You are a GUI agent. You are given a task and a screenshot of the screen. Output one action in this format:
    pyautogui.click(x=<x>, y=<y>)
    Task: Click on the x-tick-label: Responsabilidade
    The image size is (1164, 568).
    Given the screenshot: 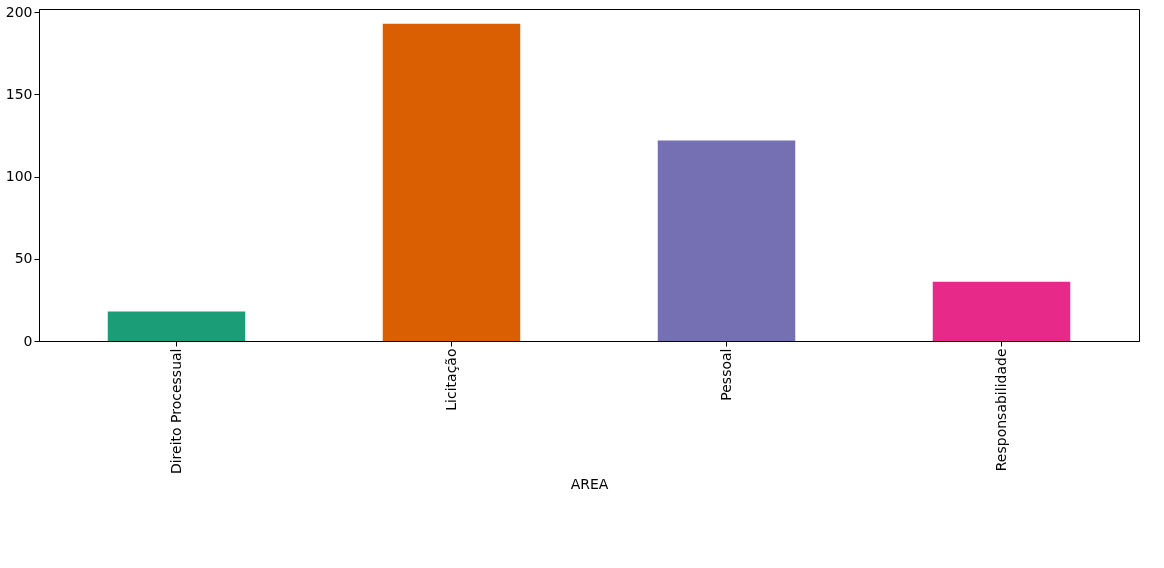 What is the action you would take?
    pyautogui.click(x=1000, y=410)
    